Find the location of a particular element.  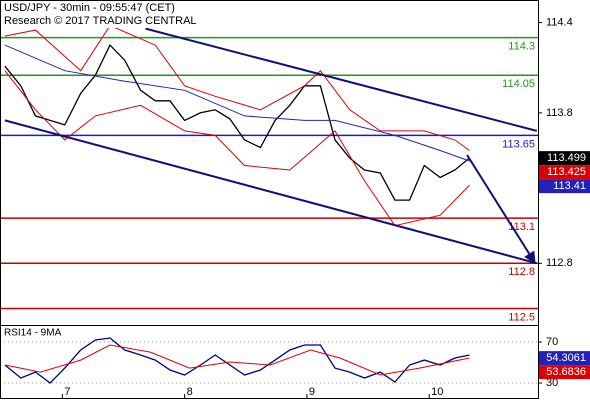

x-tick-label: 10 is located at coordinates (437, 392).